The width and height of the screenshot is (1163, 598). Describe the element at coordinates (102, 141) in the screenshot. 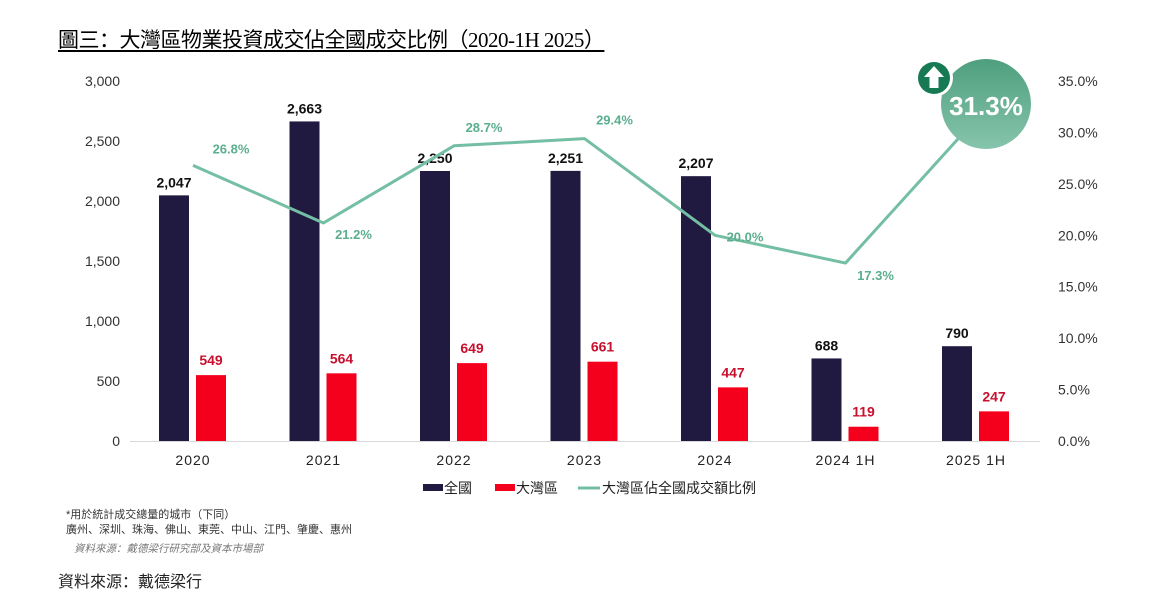

I see `left-axis-tick-label: 2,500` at that location.